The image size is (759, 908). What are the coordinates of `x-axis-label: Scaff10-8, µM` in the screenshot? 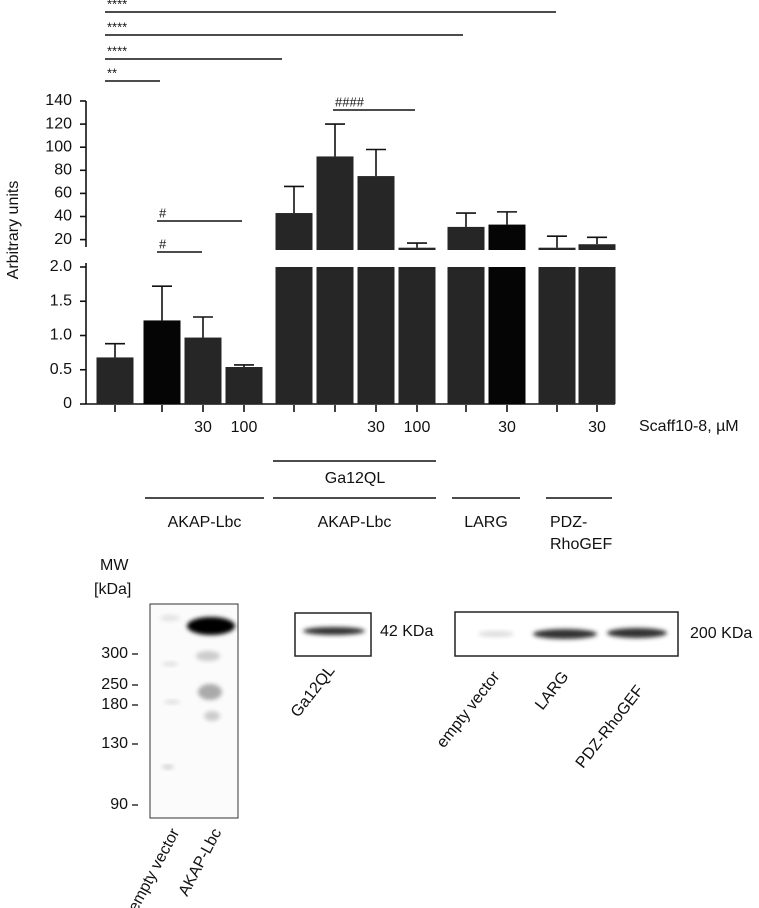 It's located at (689, 426).